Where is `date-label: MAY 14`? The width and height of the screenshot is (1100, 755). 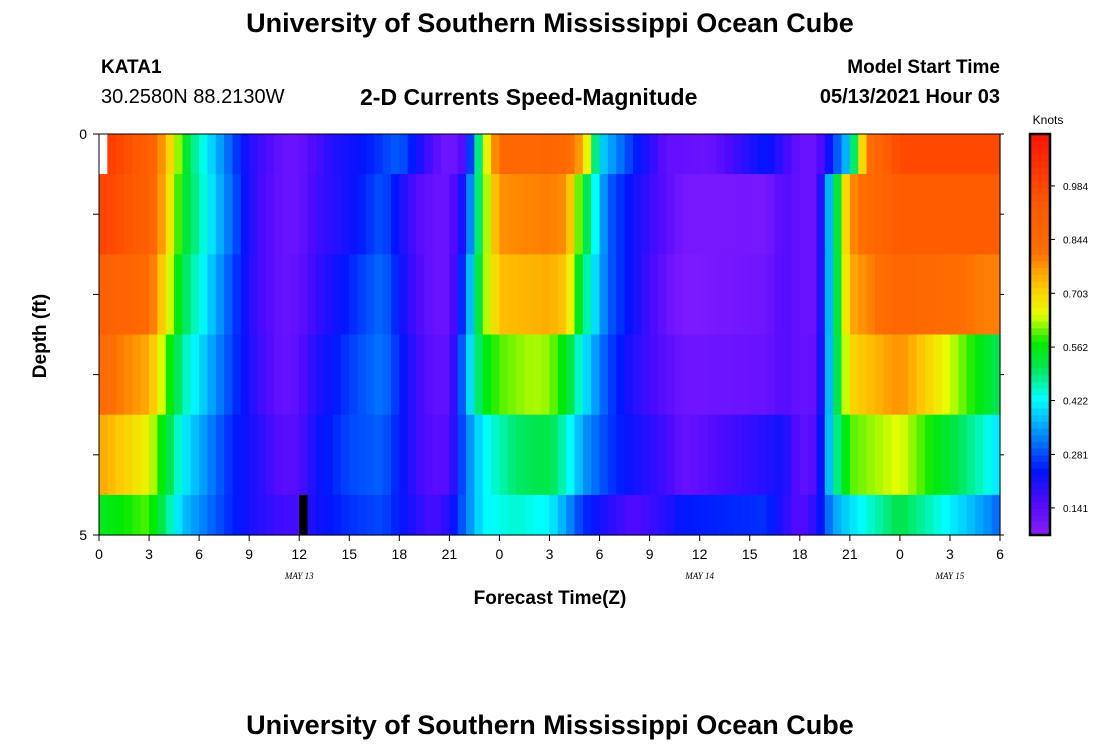 date-label: MAY 14 is located at coordinates (699, 576).